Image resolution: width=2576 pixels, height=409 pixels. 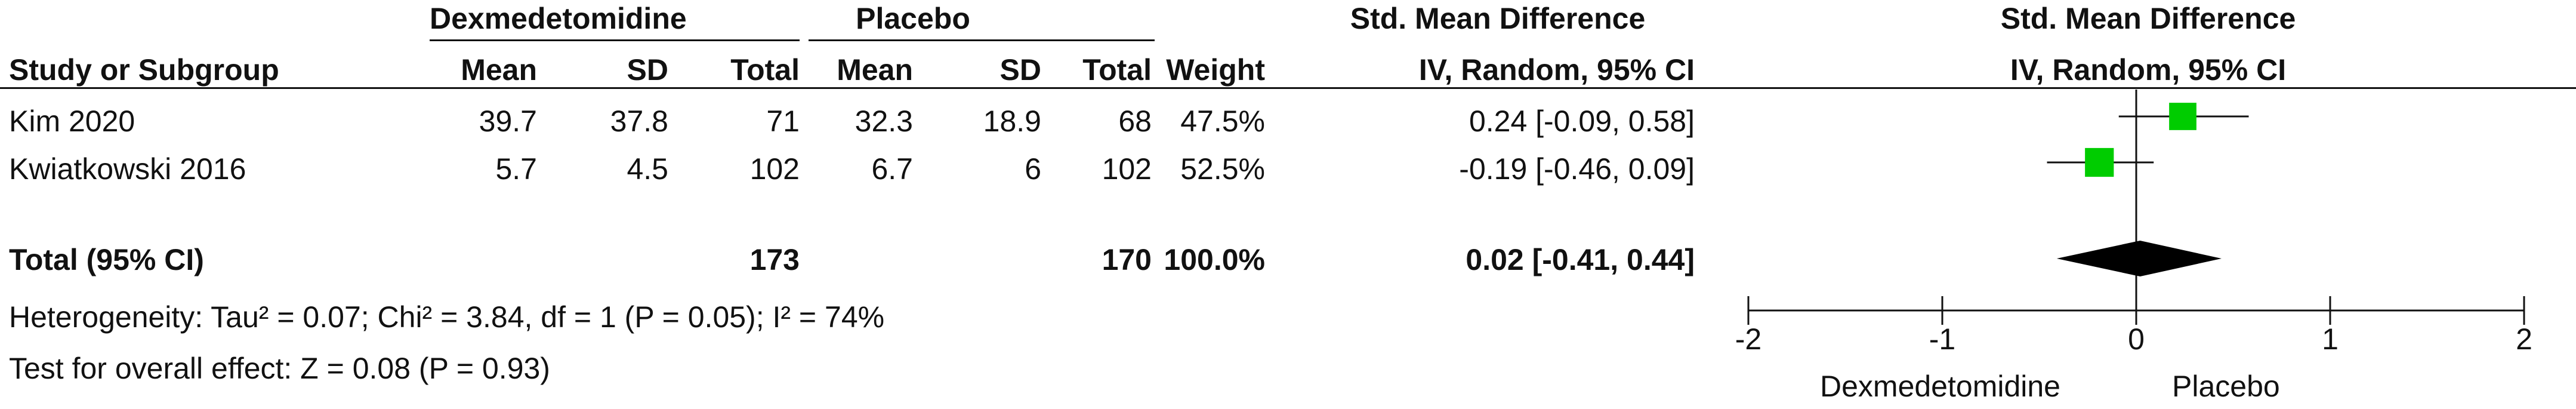 What do you see at coordinates (558, 18) in the screenshot?
I see `group-header-experimental: Dexmedetomidine` at bounding box center [558, 18].